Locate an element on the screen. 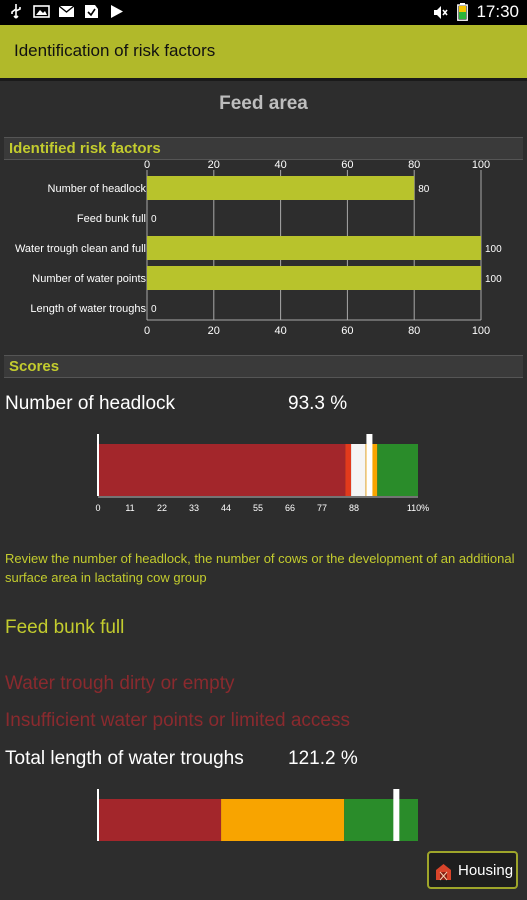 Image resolution: width=527 pixels, height=900 pixels. score1-gauge: 0 11 22 33 44 55 66 77 88 110% is located at coordinates (262, 473).